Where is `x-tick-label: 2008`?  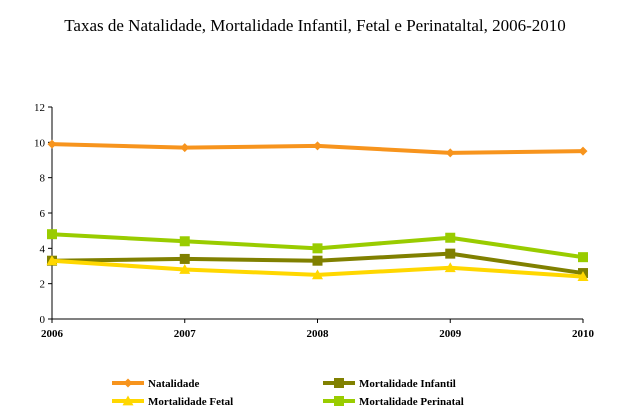
x-tick-label: 2008 is located at coordinates (318, 334).